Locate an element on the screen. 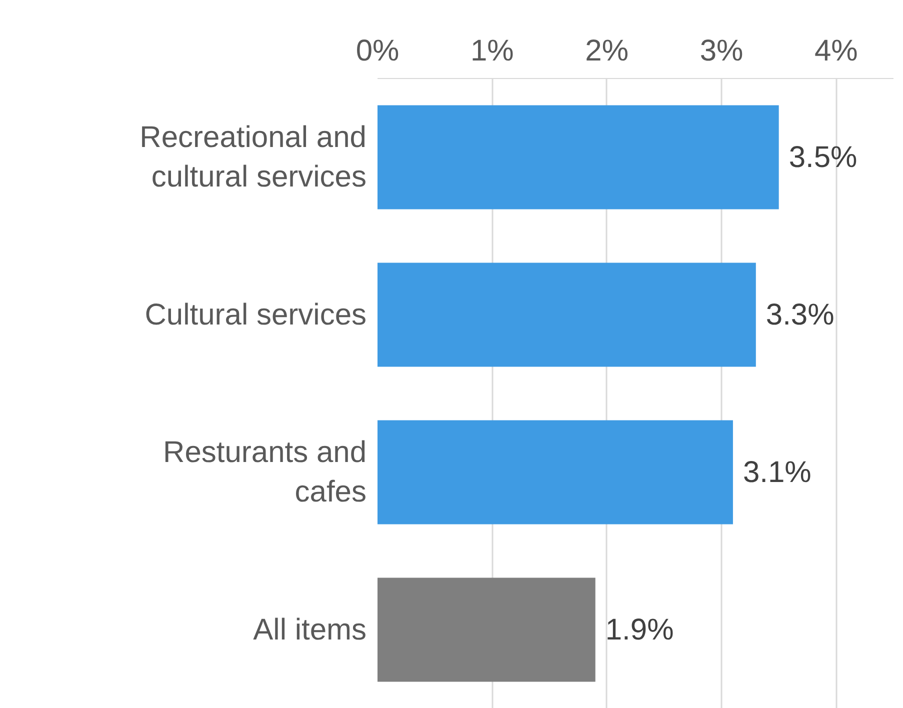 The height and width of the screenshot is (708, 903). y-tick-label: All items is located at coordinates (310, 629).